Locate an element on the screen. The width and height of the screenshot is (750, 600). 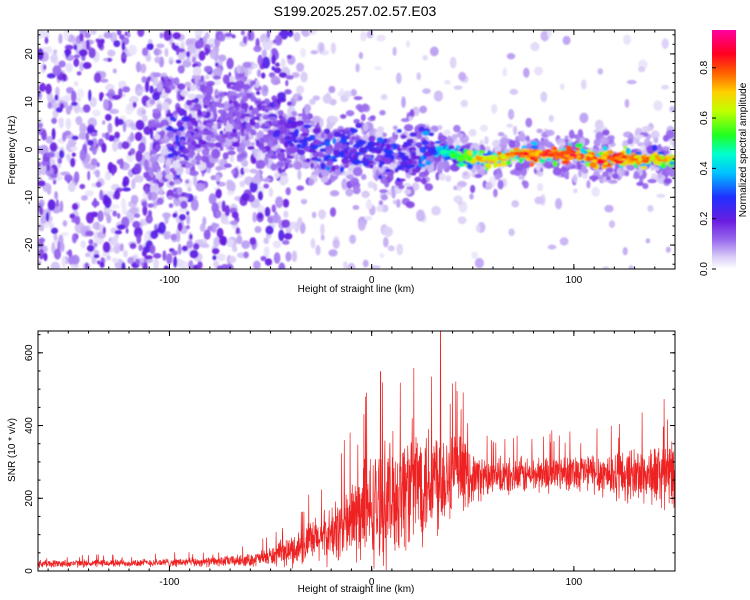
y-tick-label: 200 is located at coordinates (29, 497).